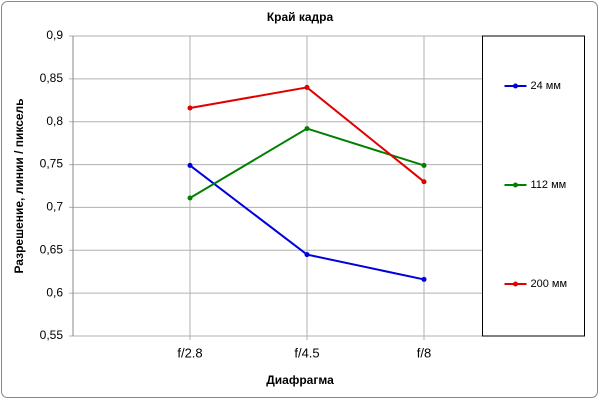 This screenshot has width=600, height=400. I want to click on x-tick-label: f/2.8, so click(189, 352).